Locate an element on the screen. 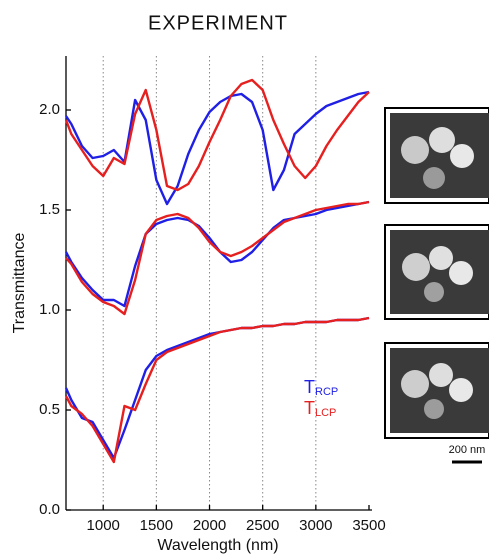 This screenshot has height=555, width=489. legend-entry: TRCP is located at coordinates (321, 387).